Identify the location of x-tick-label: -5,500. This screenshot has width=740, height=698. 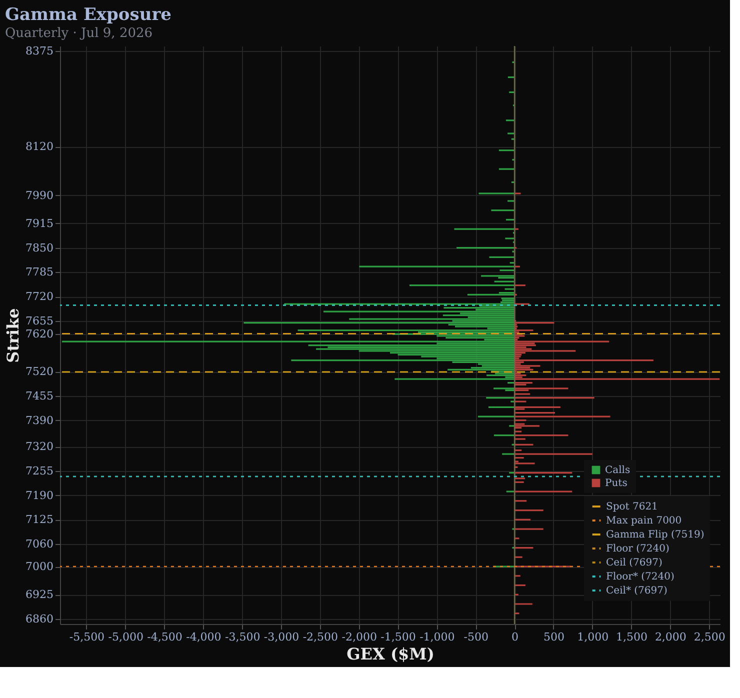
(87, 637).